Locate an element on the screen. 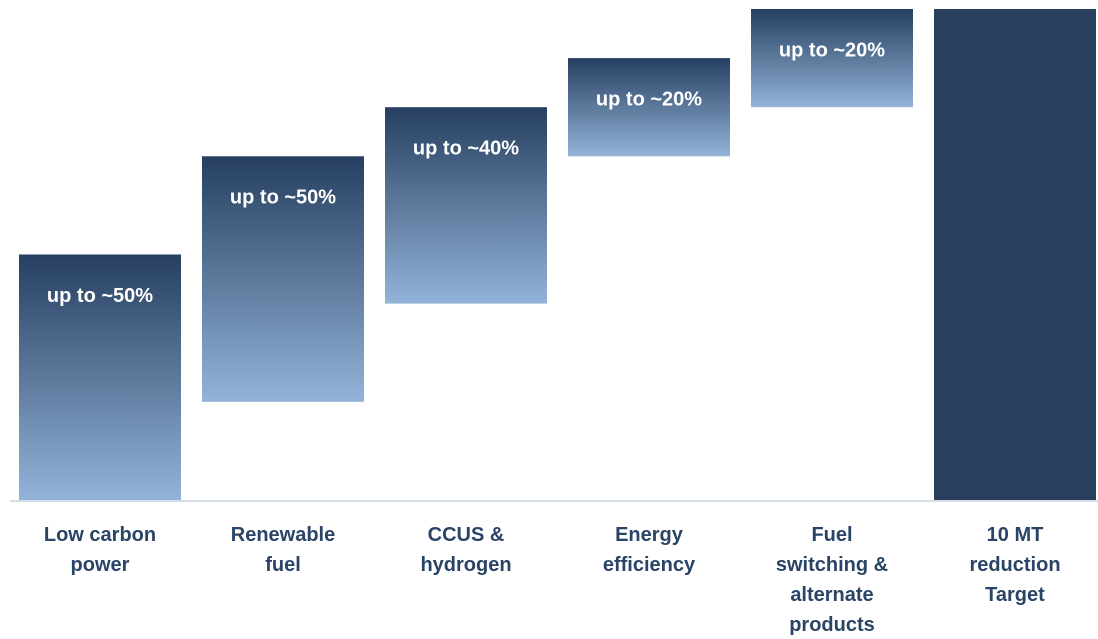 This screenshot has width=1098, height=639. category-label: Fuel switching & alternate products is located at coordinates (832, 580).